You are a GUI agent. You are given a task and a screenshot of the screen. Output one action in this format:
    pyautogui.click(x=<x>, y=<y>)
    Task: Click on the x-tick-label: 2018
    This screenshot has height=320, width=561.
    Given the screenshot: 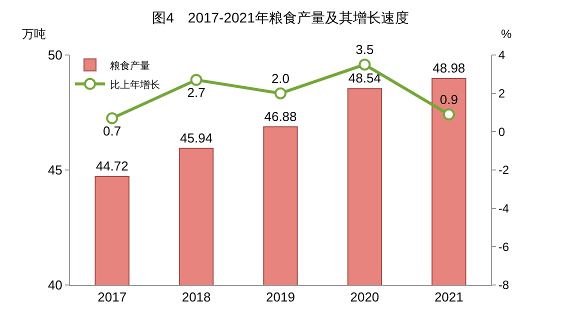 What is the action you would take?
    pyautogui.click(x=196, y=297)
    